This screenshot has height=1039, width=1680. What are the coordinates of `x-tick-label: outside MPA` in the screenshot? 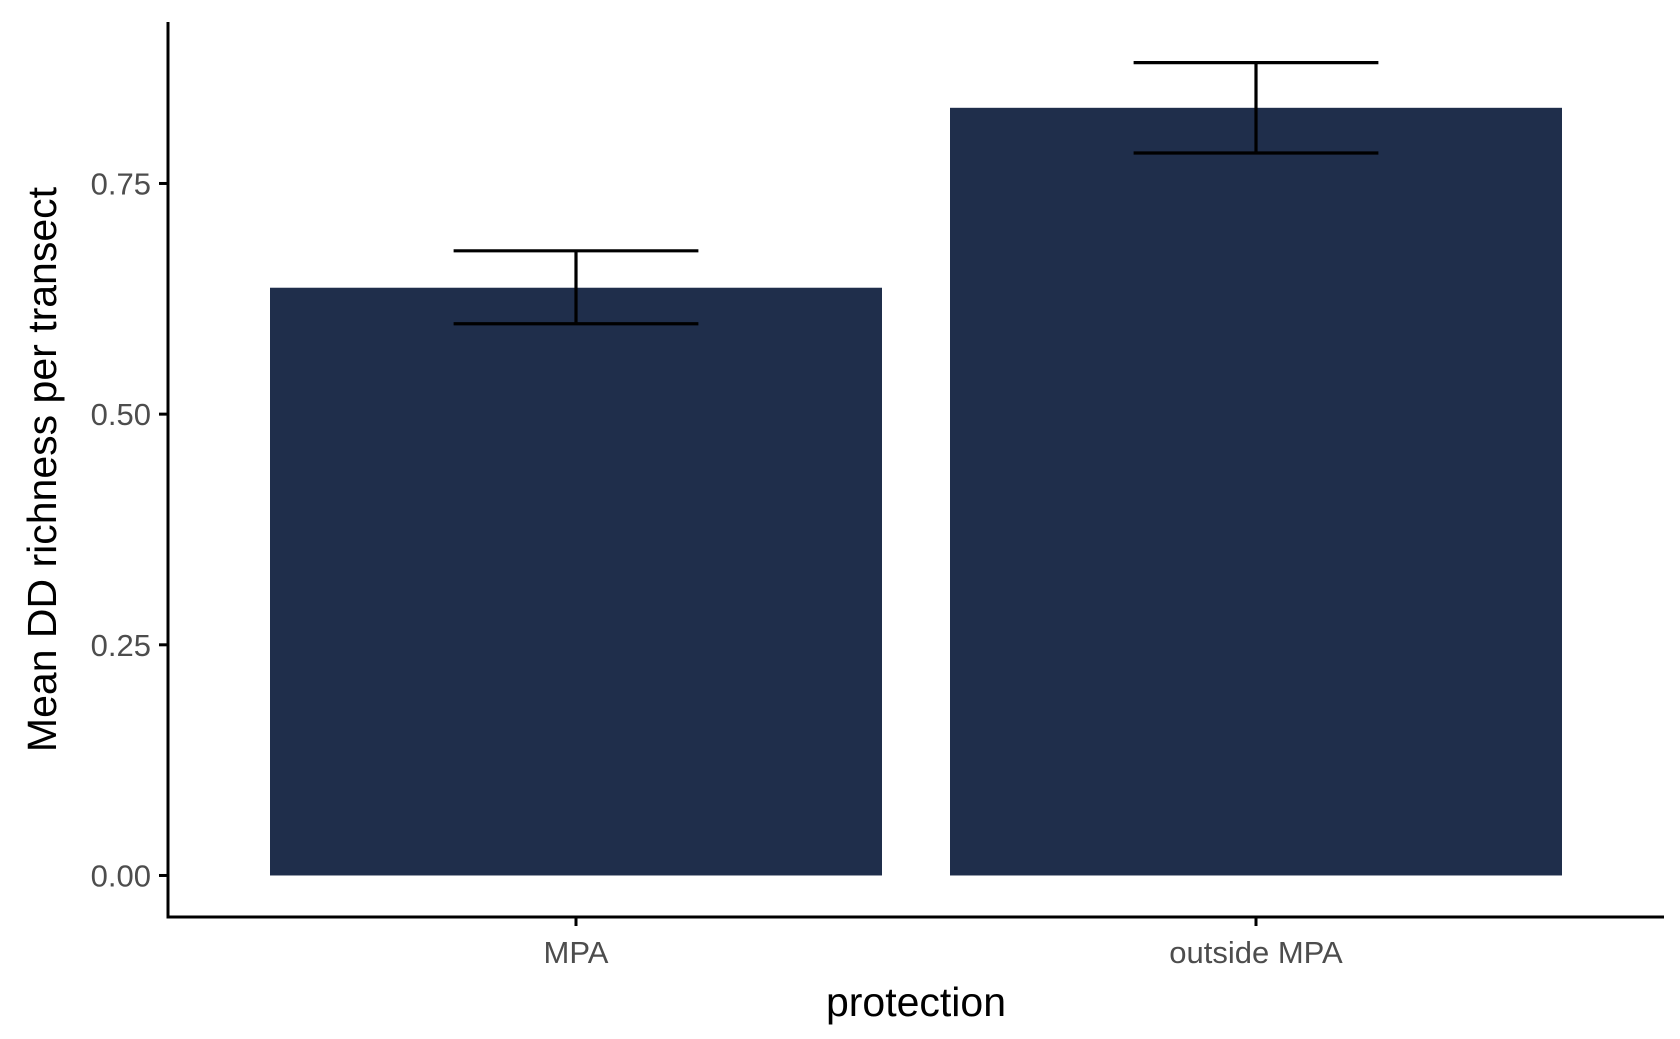 It's located at (1256, 952).